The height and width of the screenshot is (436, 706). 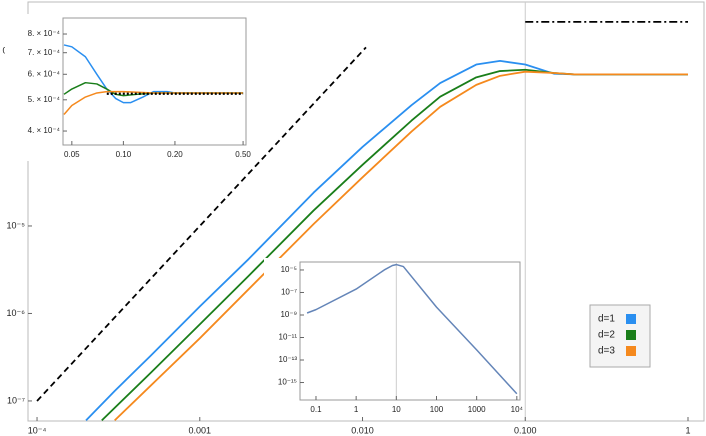 I want to click on y-tick-label: 6. × 10⁻⁴, so click(x=44, y=73).